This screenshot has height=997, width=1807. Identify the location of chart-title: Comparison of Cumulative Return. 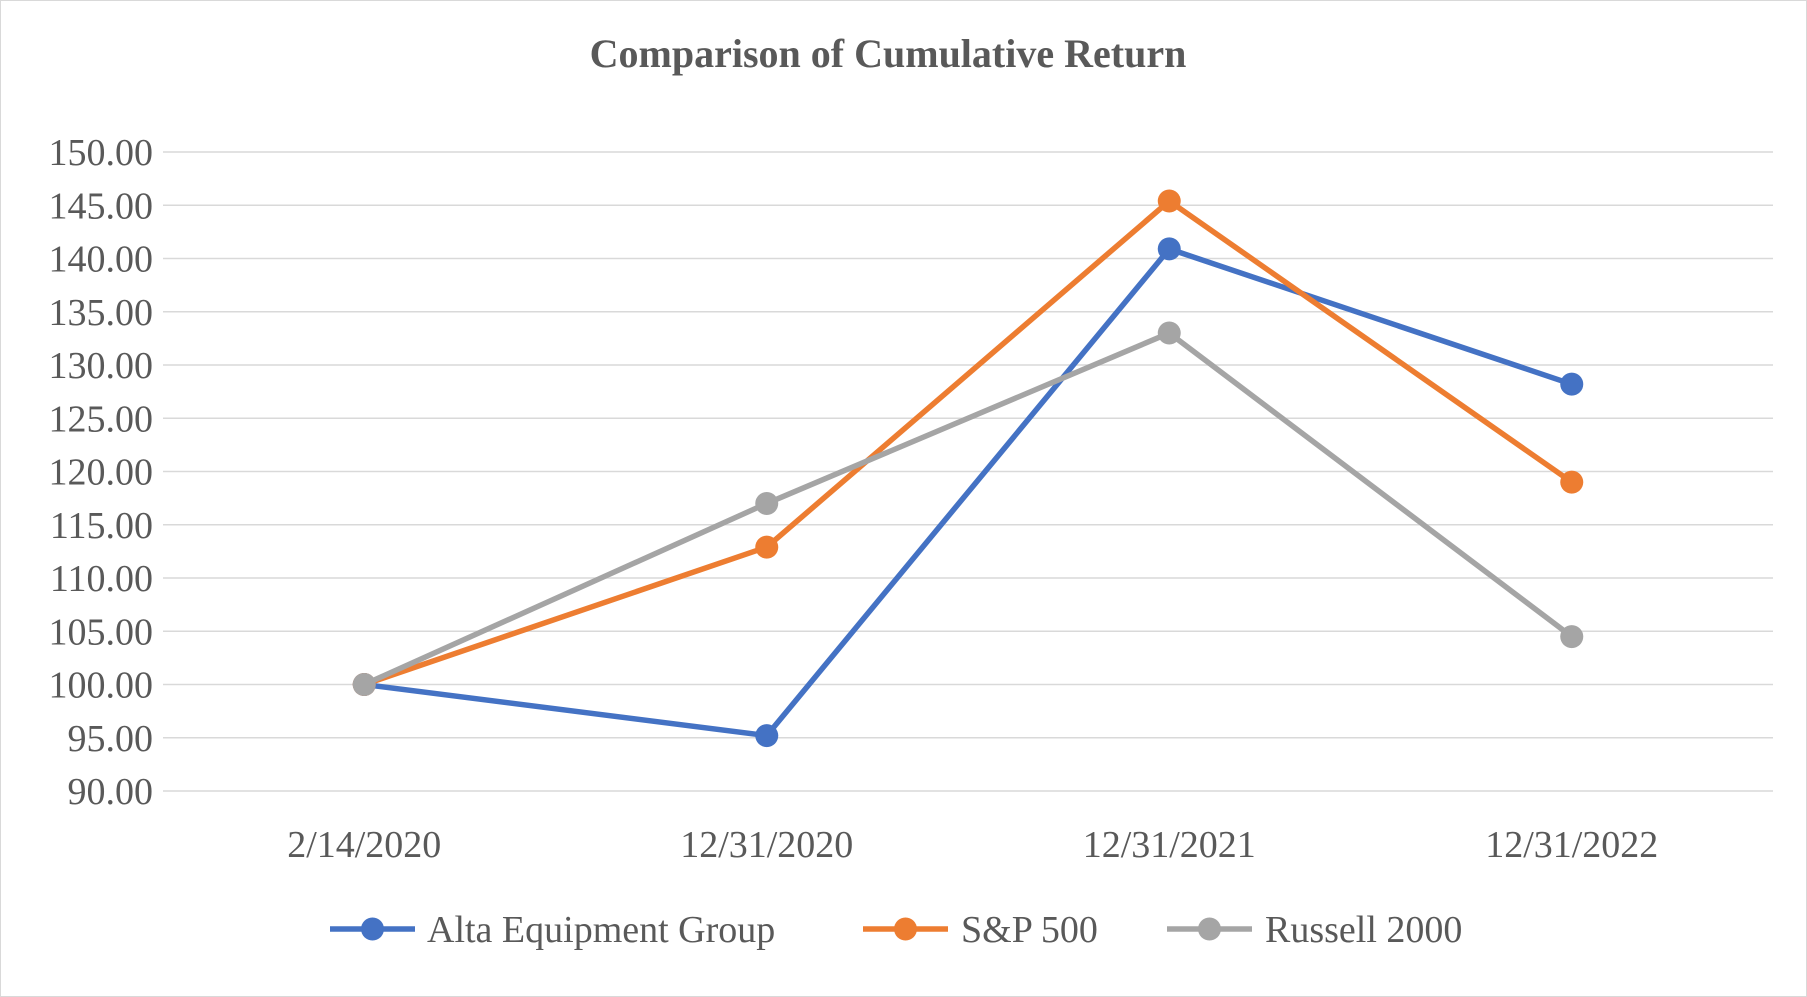
(888, 53).